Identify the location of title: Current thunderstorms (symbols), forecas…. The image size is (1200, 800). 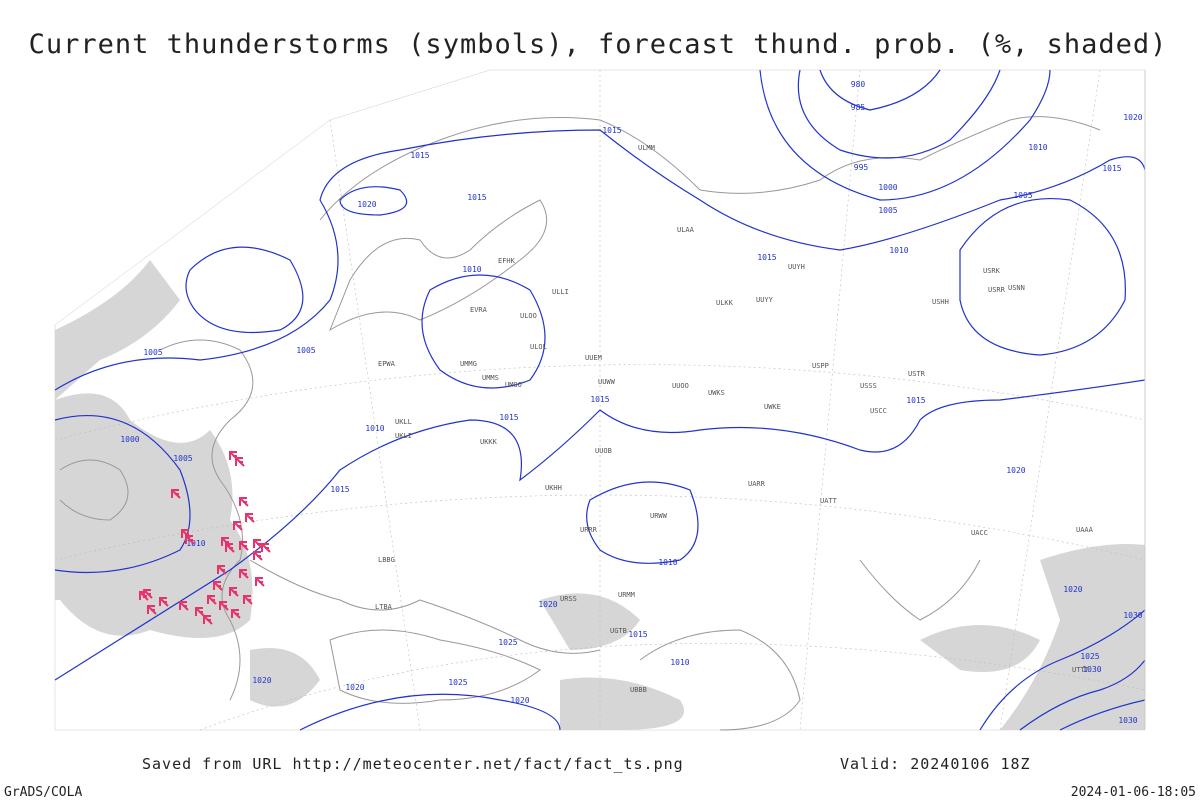
(598, 44).